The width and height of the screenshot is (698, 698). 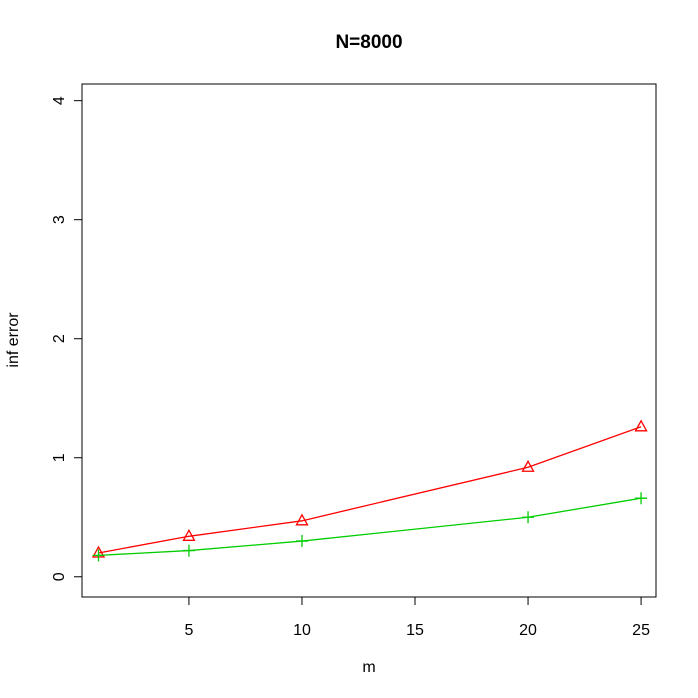 I want to click on x-axis-label: m, so click(x=368, y=667).